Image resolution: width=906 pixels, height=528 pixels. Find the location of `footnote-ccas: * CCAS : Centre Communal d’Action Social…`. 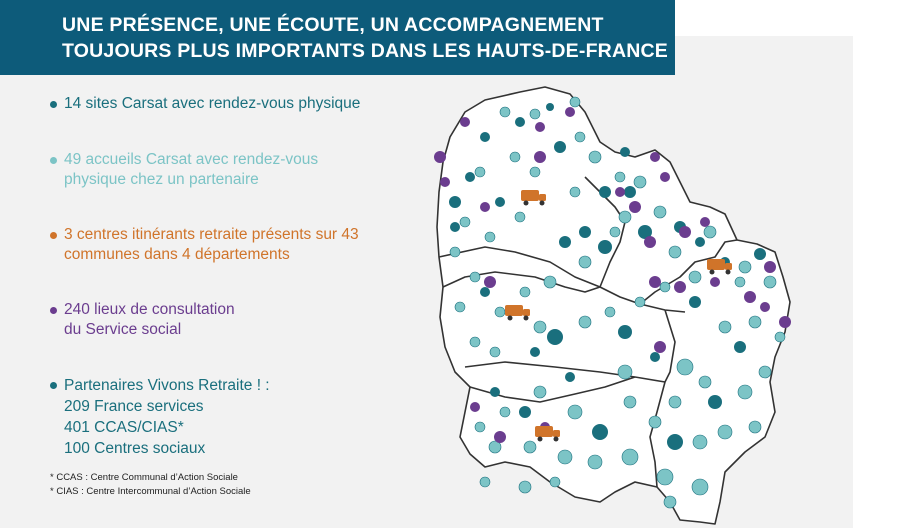

footnote-ccas: * CCAS : Centre Communal d’Action Social… is located at coordinates (144, 477).